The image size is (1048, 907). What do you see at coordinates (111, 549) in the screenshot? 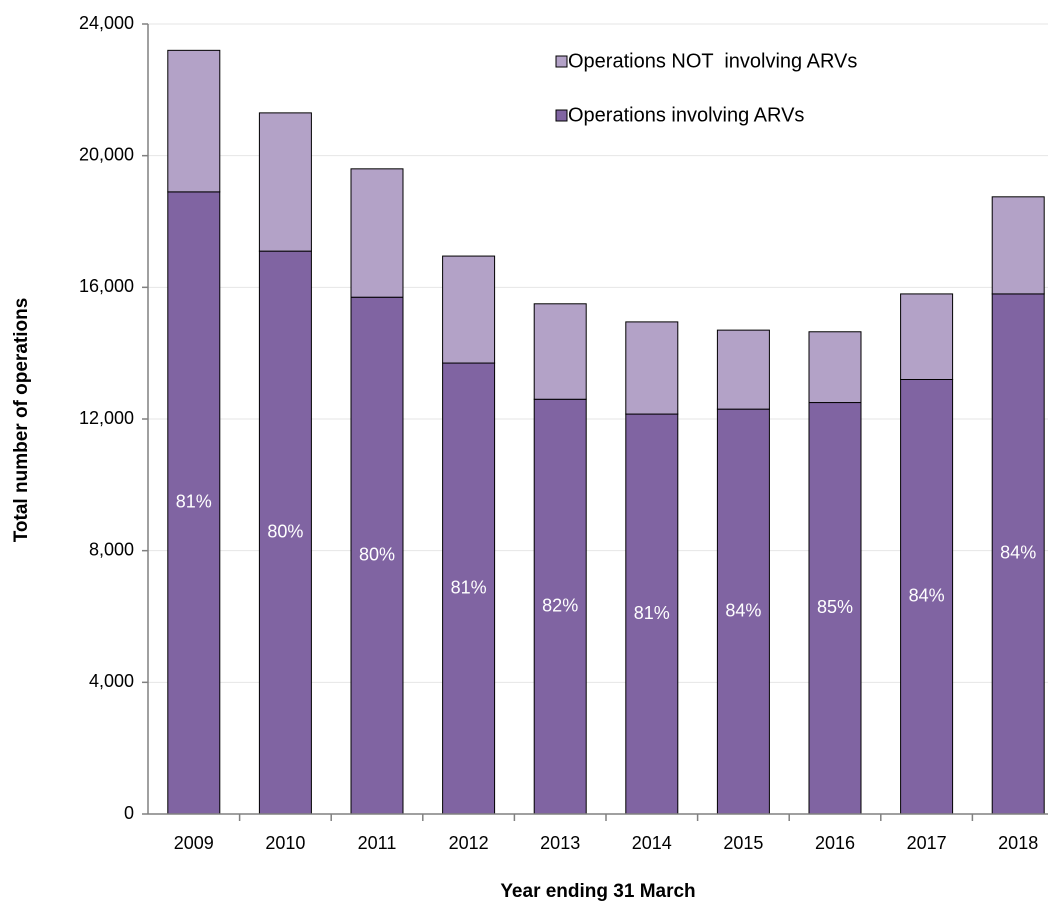
I see `y-tick-label: 8,000` at bounding box center [111, 549].